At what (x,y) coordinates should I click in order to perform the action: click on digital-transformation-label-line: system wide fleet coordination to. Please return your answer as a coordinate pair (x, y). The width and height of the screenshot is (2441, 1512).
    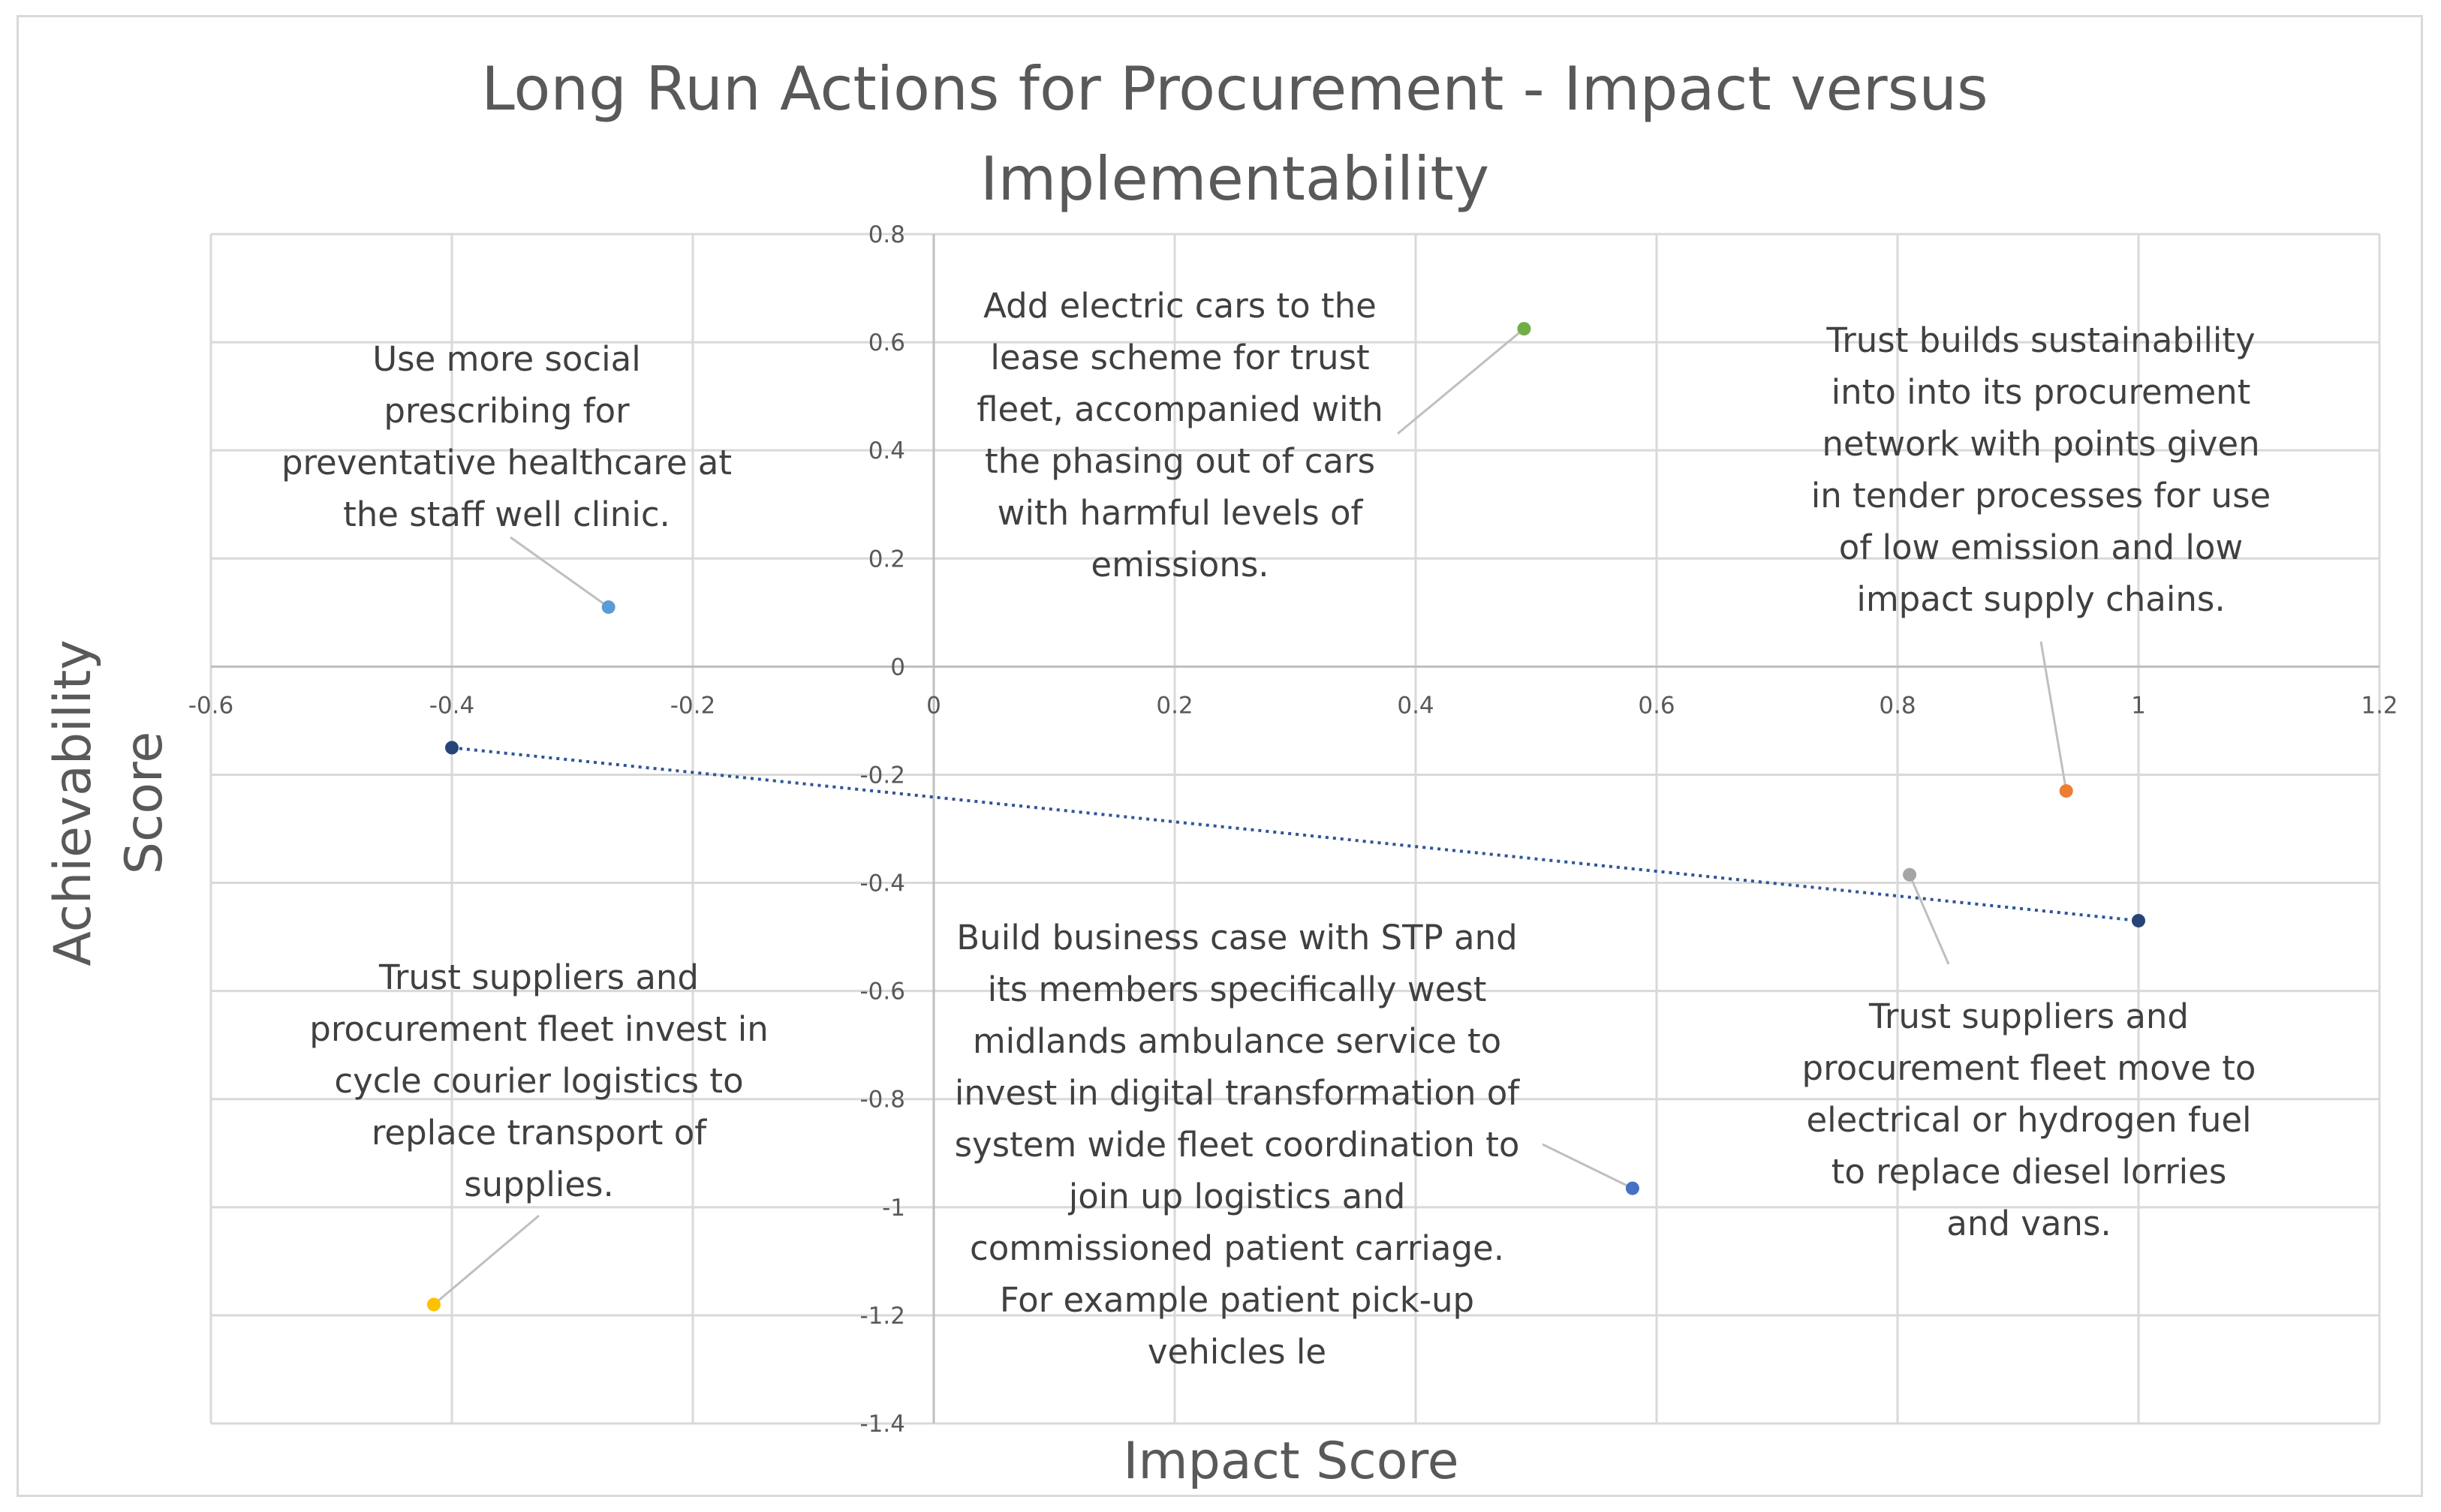
    Looking at the image, I should click on (1237, 1145).